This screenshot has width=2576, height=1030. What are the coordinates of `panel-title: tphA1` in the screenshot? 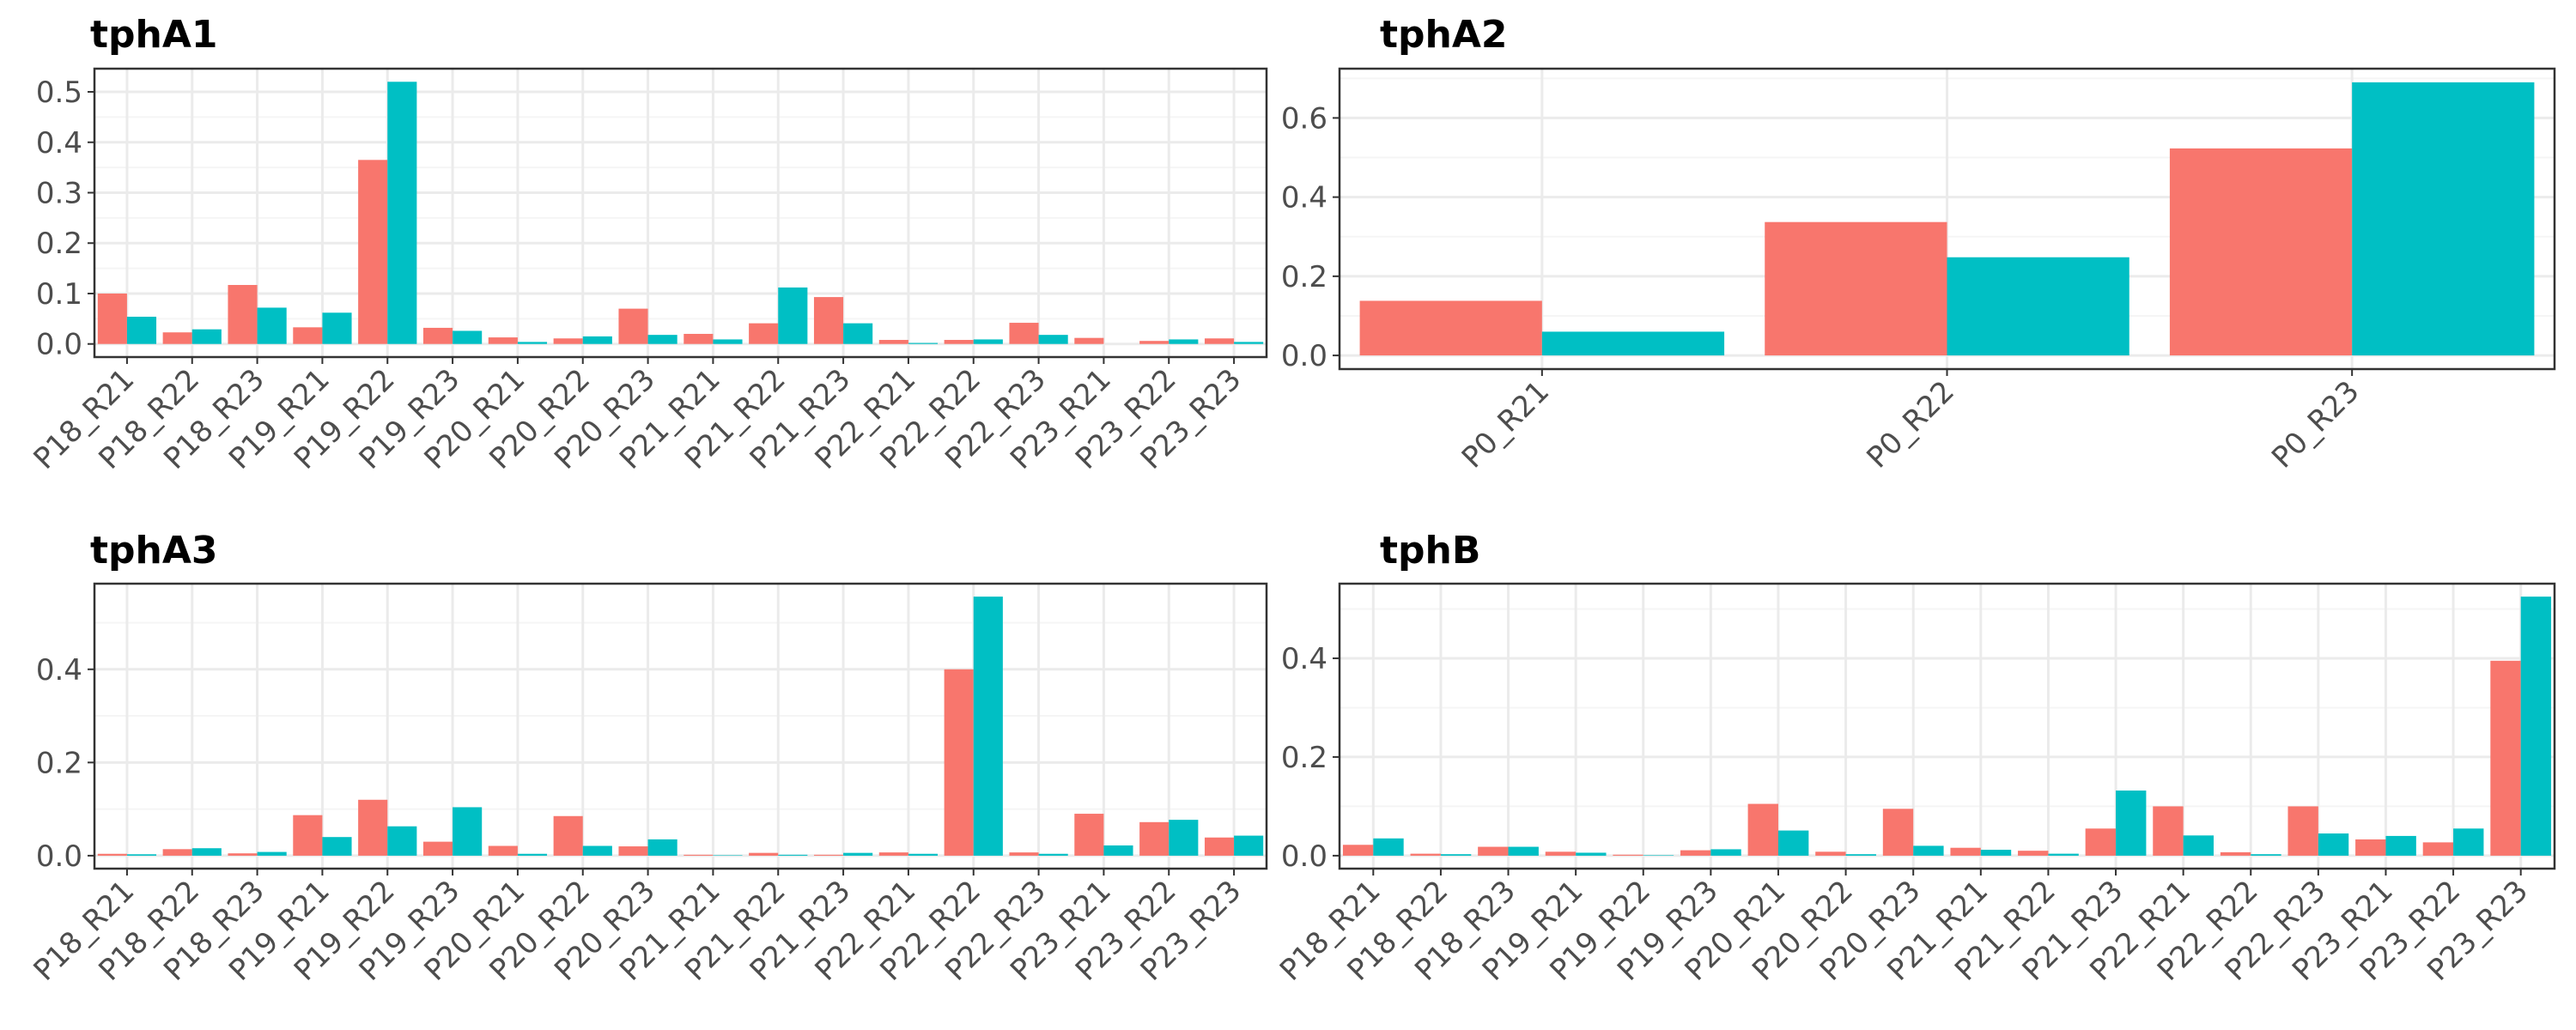 It's located at (154, 35).